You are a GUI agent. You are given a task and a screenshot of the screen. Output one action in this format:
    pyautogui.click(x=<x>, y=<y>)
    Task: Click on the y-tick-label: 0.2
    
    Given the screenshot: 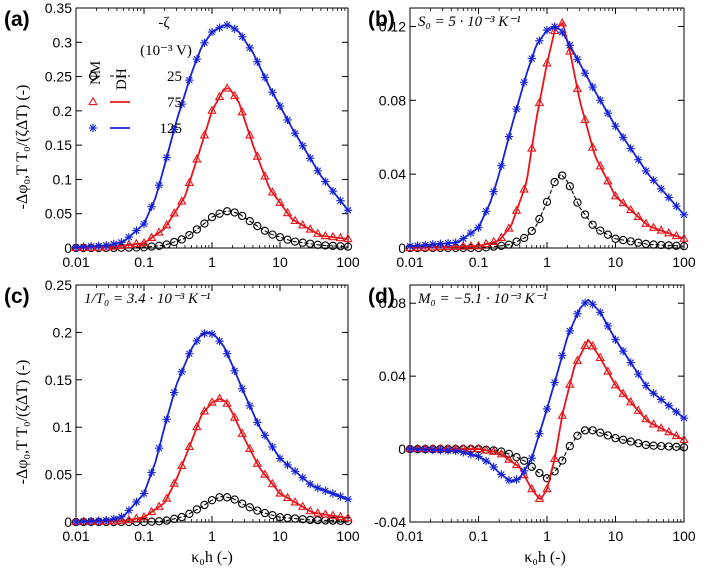 What is the action you would take?
    pyautogui.click(x=63, y=332)
    